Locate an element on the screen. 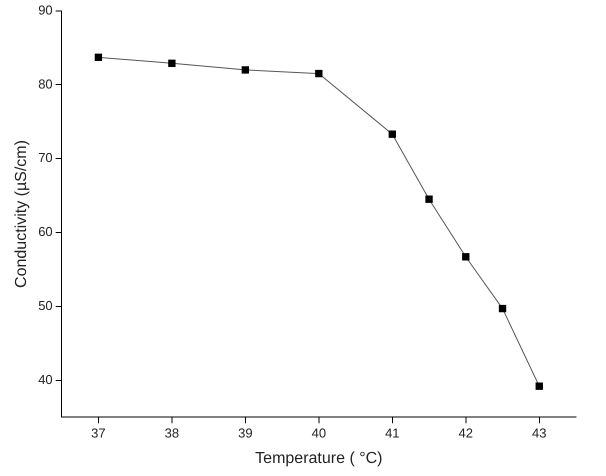 The width and height of the screenshot is (606, 476). x-tick-label: 42 is located at coordinates (466, 433).